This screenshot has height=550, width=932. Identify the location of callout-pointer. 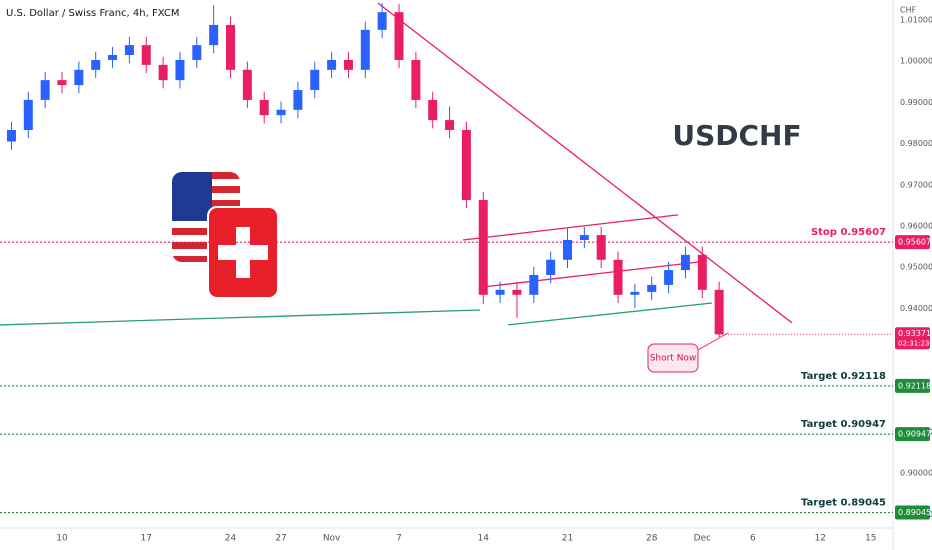
(713, 341).